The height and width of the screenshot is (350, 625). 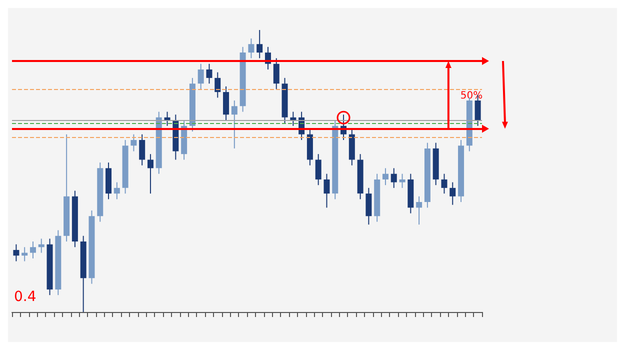 I want to click on annotation: 0.4, so click(x=25, y=297).